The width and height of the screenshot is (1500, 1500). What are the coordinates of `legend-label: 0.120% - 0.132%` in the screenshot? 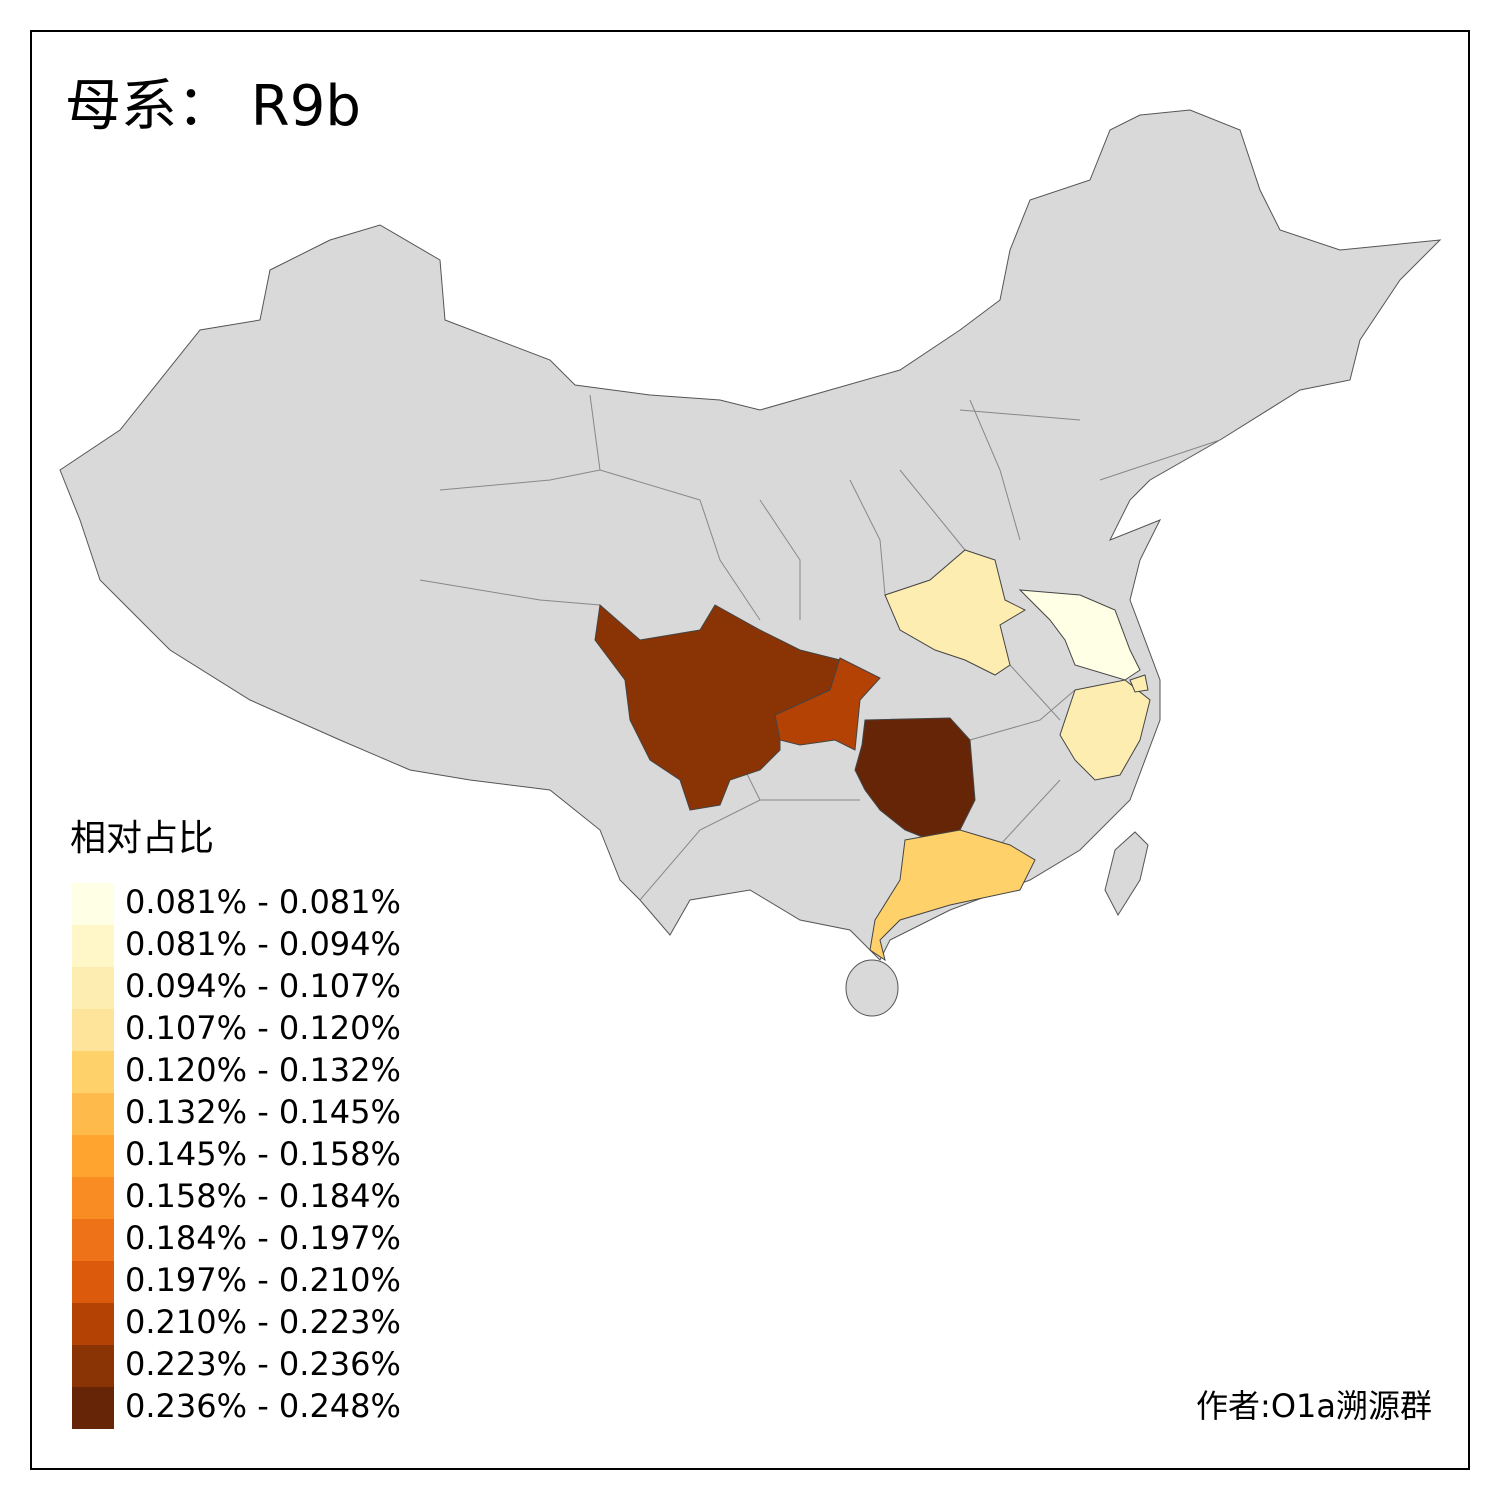 It's located at (263, 1070).